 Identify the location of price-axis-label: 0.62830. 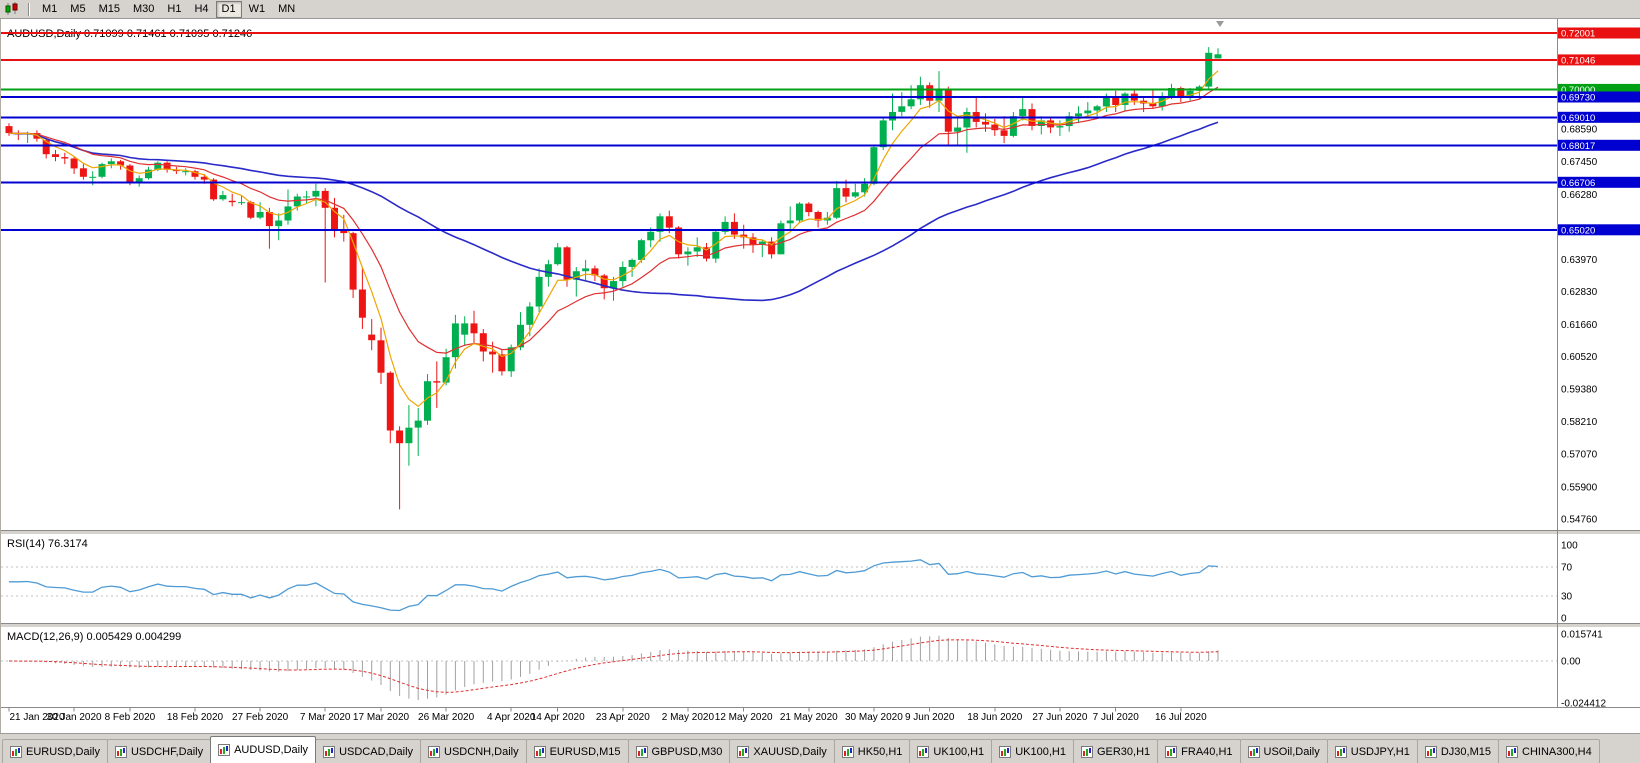
(1579, 292).